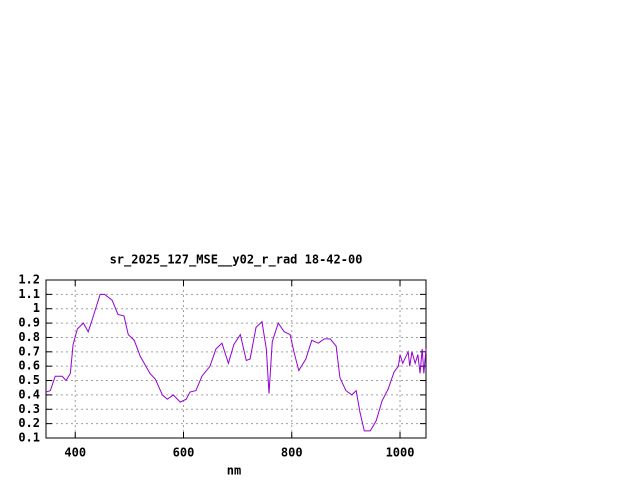  I want to click on y-tick-label: 0.2, so click(29, 423).